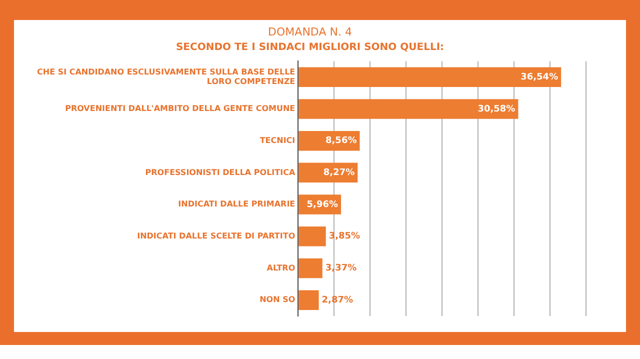 The width and height of the screenshot is (640, 359). What do you see at coordinates (341, 141) in the screenshot?
I see `data-label: 8,56%` at bounding box center [341, 141].